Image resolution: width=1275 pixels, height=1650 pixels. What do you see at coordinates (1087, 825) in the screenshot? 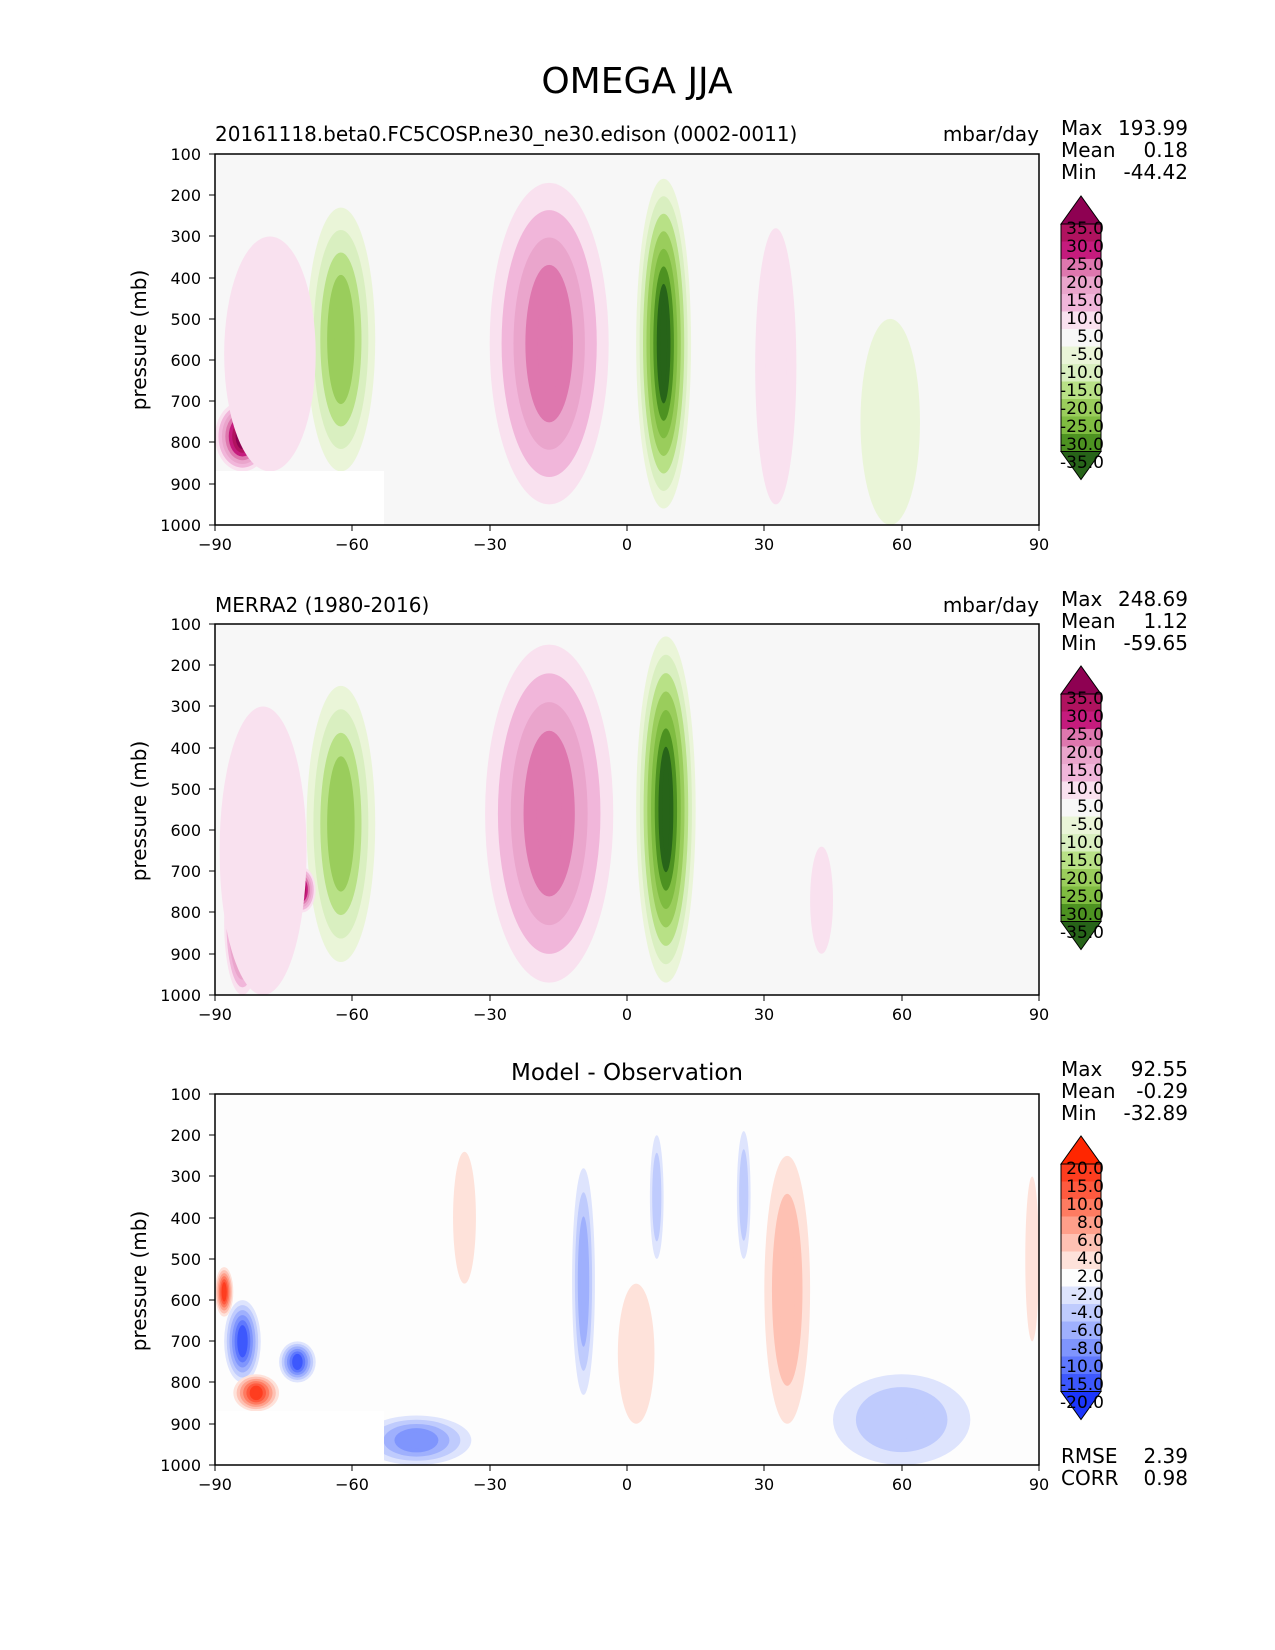
I see `colorbar-tick-label: -5.0` at bounding box center [1087, 825].